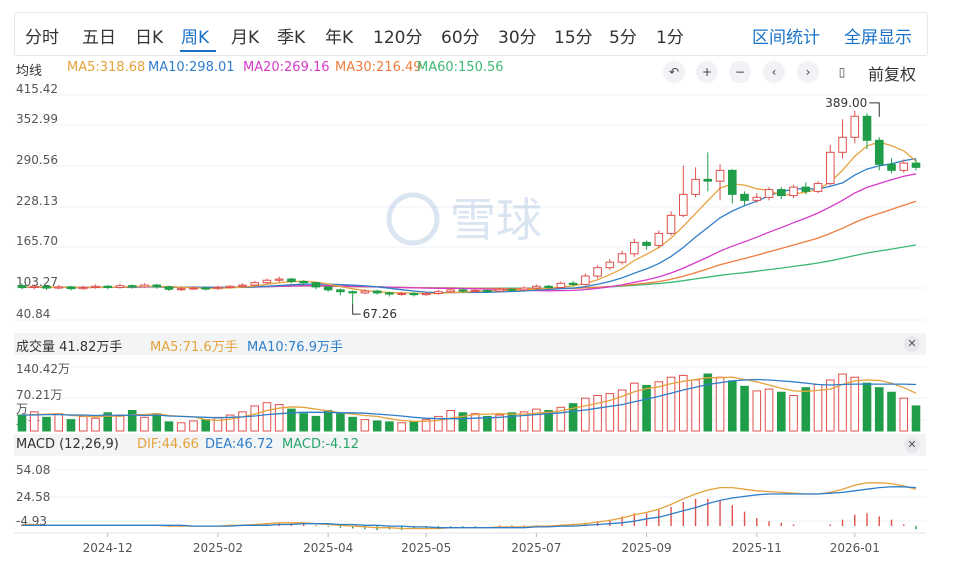 The image size is (960, 569). Describe the element at coordinates (291, 38) in the screenshot. I see `tab-5: 季K` at that location.